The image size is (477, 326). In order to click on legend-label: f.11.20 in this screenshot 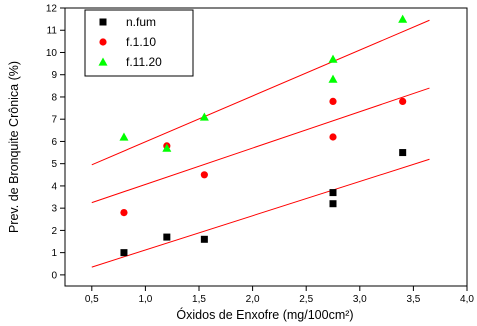, I will do `click(144, 62)`.